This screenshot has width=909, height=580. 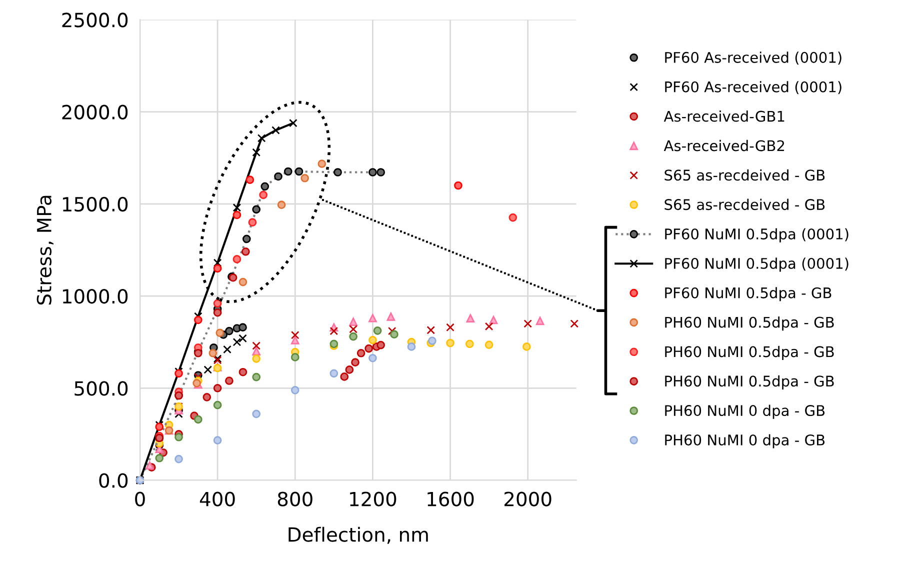 What do you see at coordinates (528, 499) in the screenshot?
I see `x-tick-label: 2000` at bounding box center [528, 499].